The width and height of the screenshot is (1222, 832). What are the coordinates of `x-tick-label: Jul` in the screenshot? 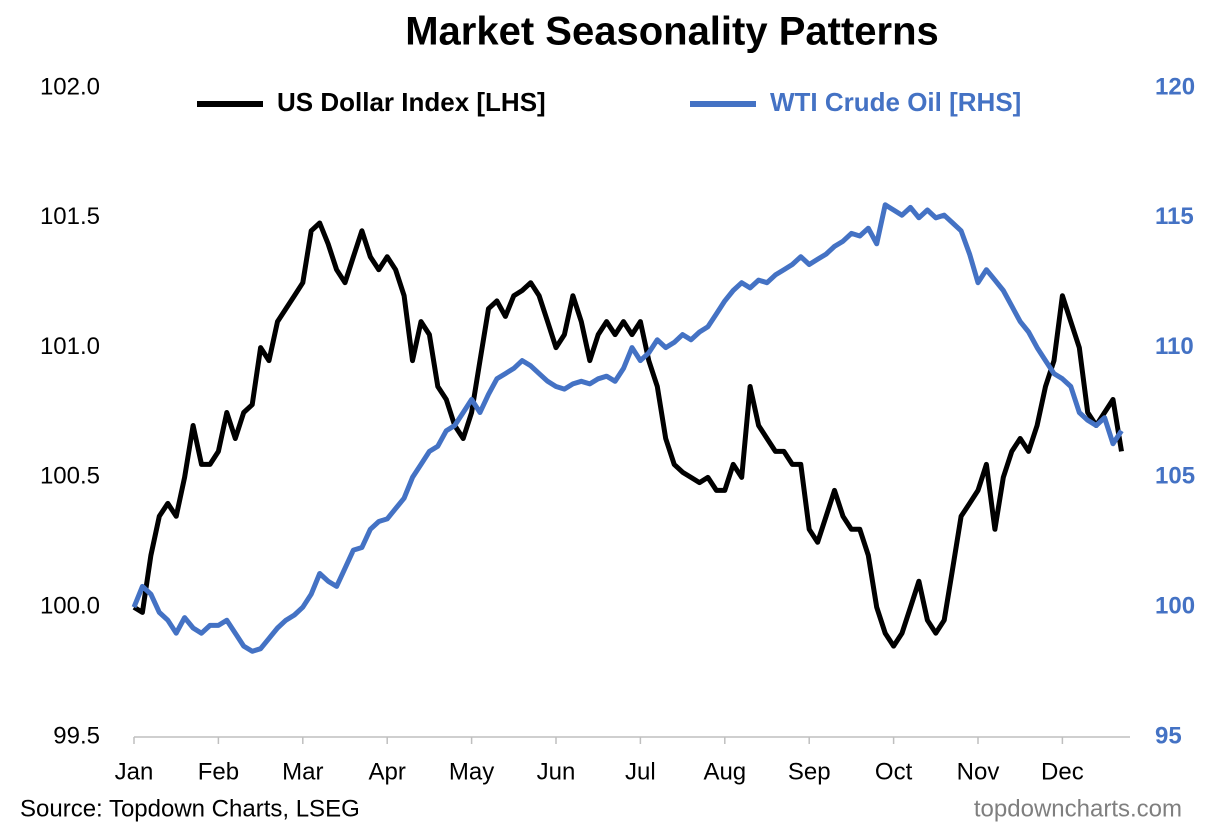 It's located at (640, 771).